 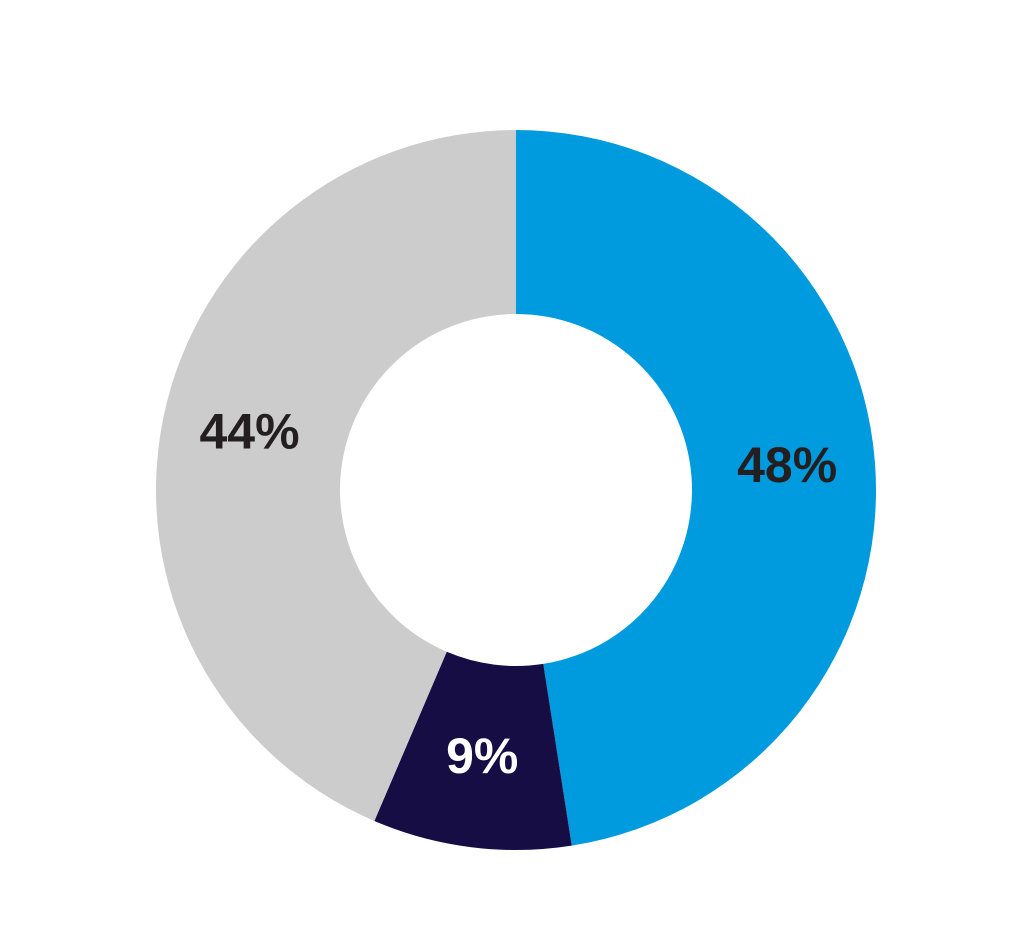 I want to click on donut-segment, so click(x=473, y=751).